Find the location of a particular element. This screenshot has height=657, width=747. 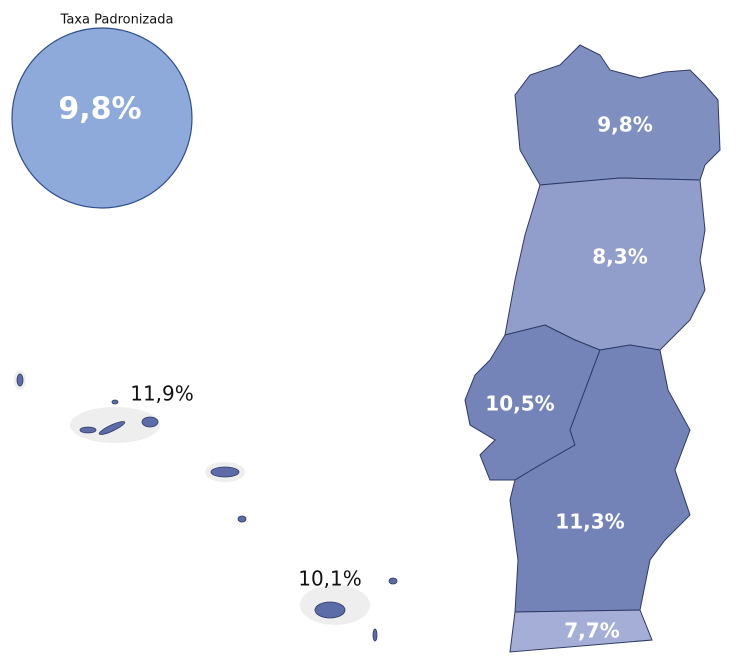

national-circle is located at coordinates (102, 118).